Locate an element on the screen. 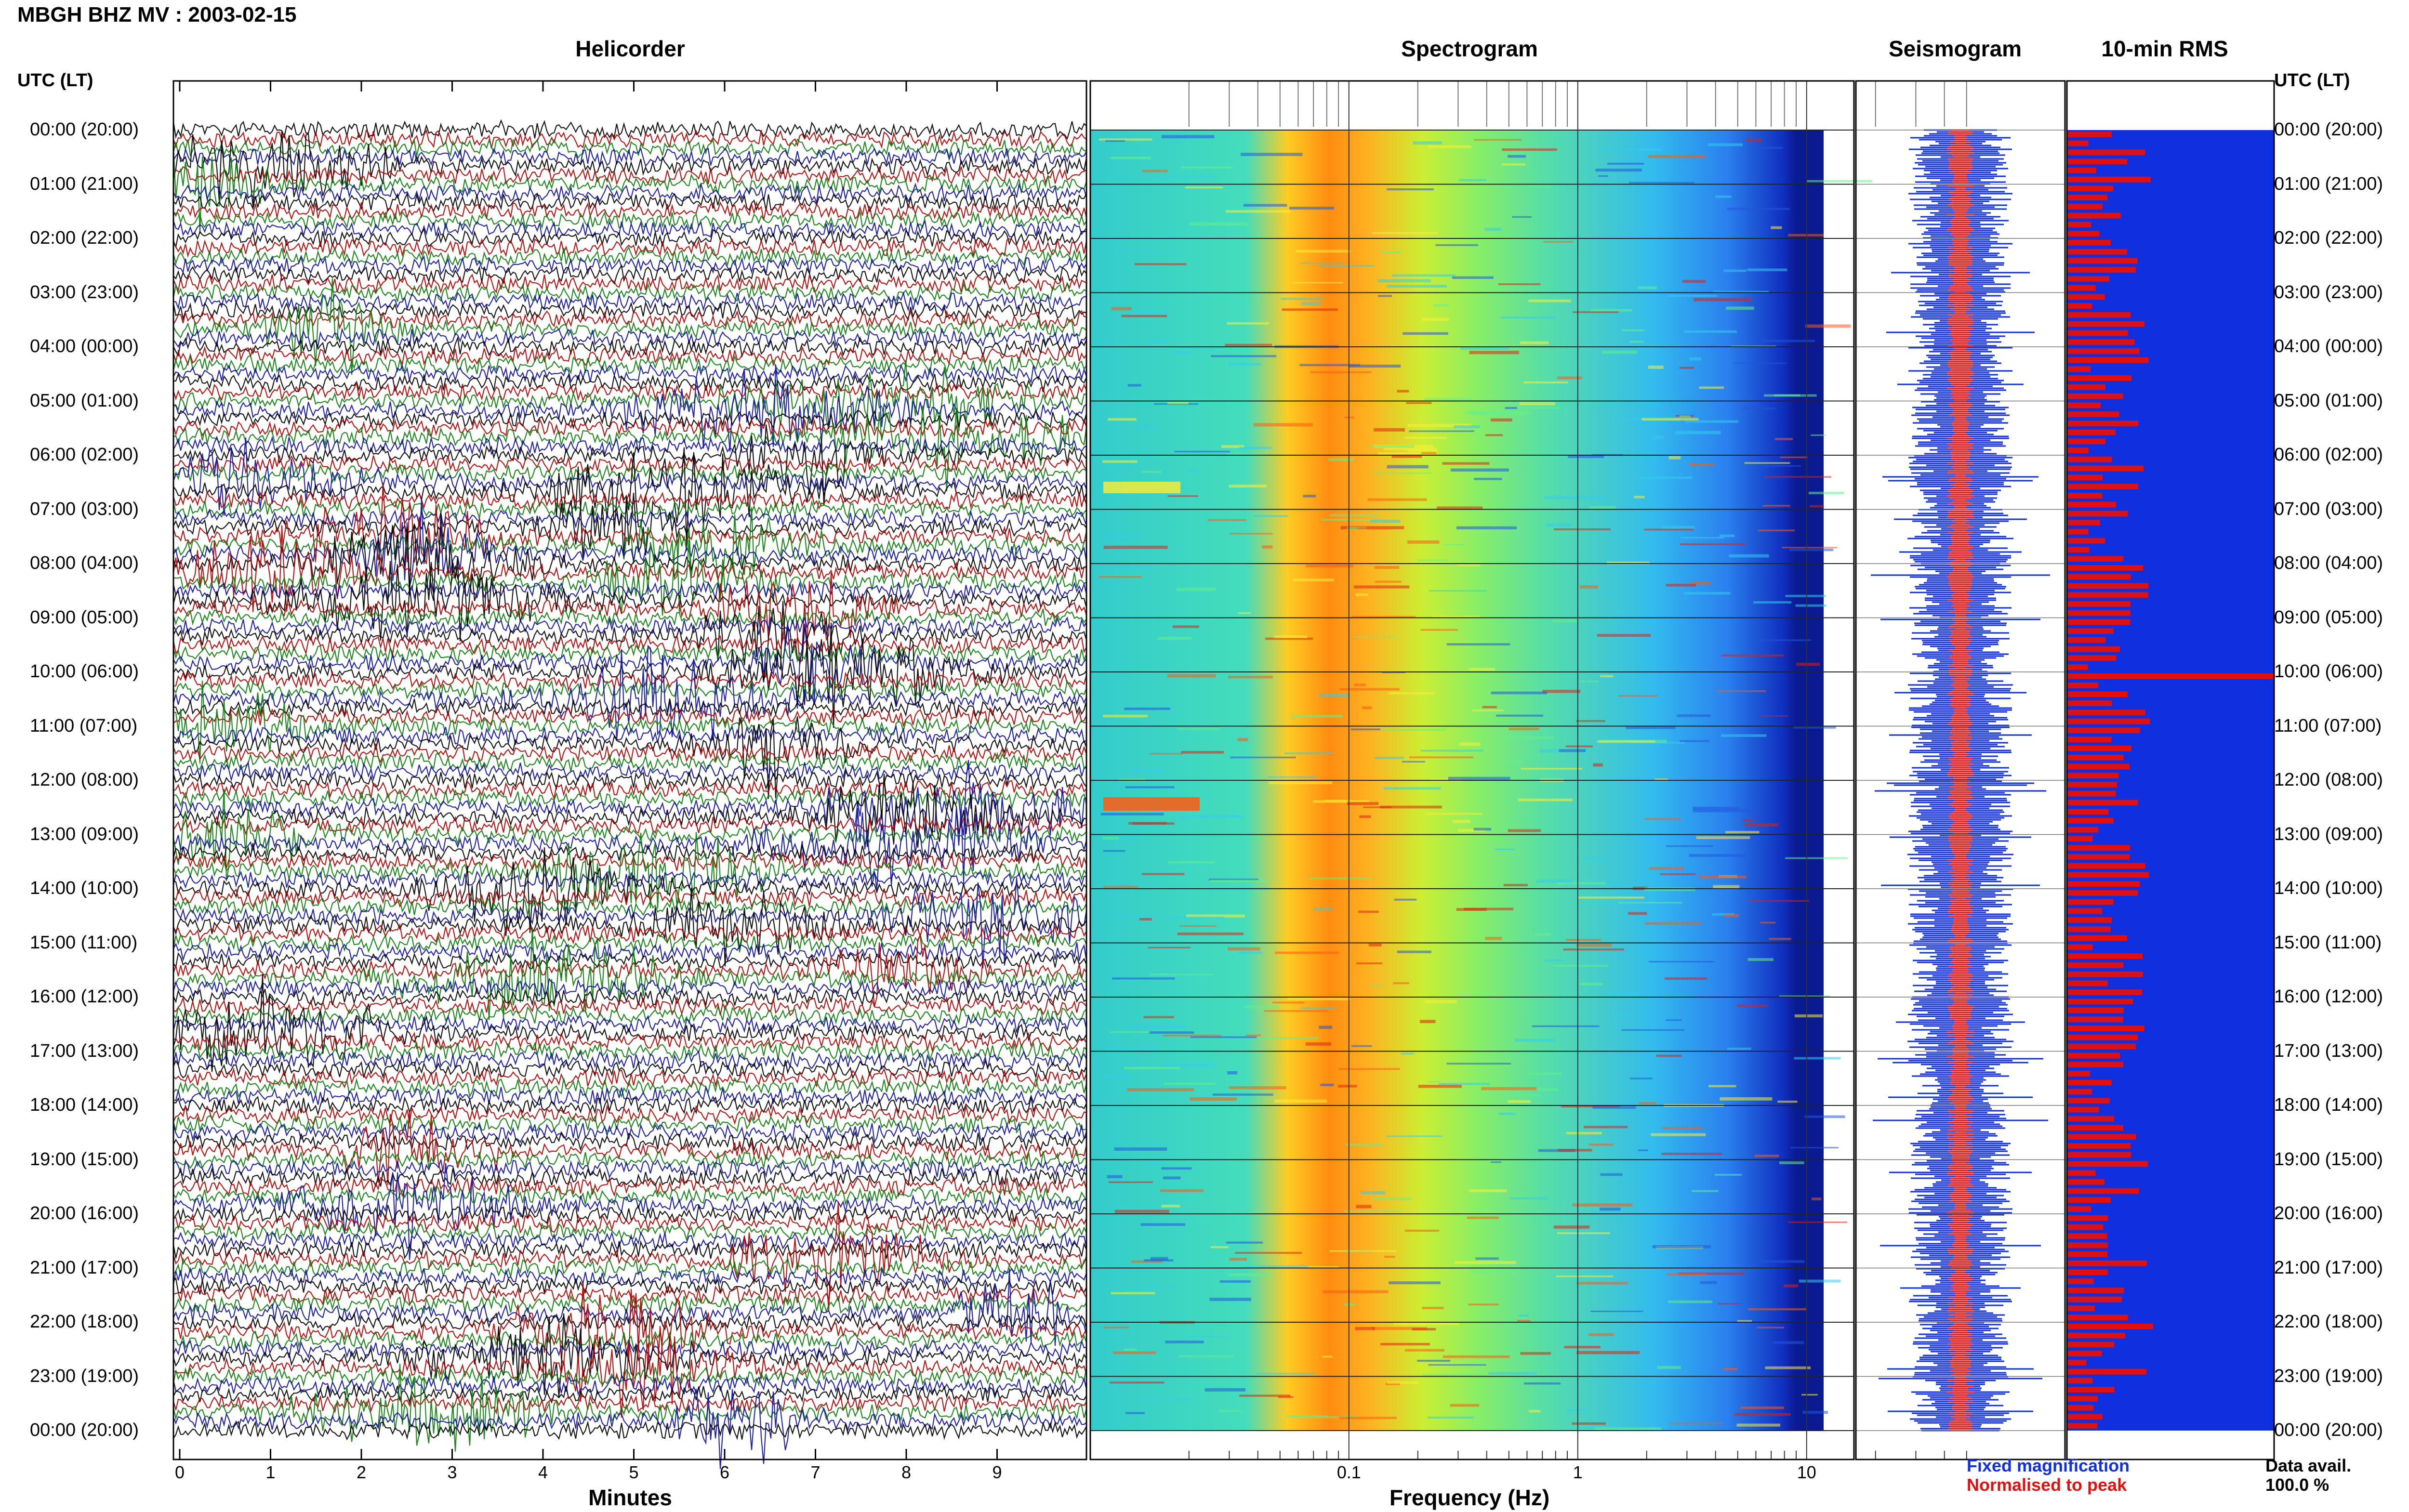 The height and width of the screenshot is (1512, 2409). hour-label-right: 16:00 (12:00) is located at coordinates (2328, 996).